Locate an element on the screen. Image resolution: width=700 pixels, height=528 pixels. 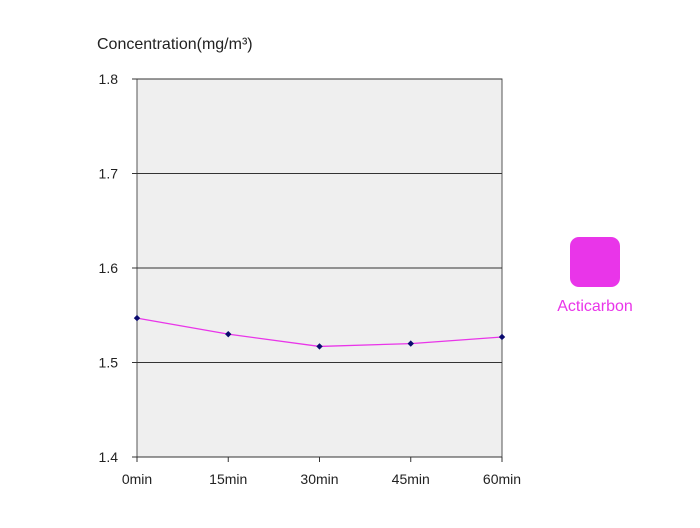
y-axis-ticks: 1.4 1.5 1.6 1.7 1.8 is located at coordinates (118, 268).